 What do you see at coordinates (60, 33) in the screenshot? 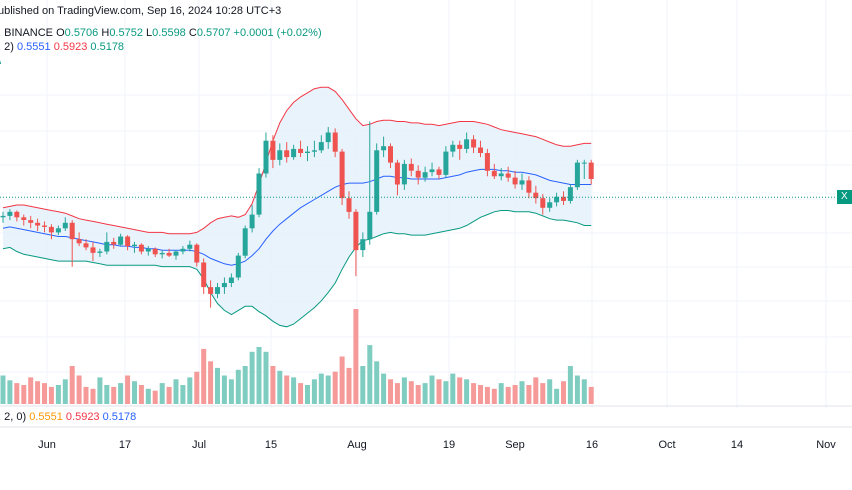
I see `open-label: O` at bounding box center [60, 33].